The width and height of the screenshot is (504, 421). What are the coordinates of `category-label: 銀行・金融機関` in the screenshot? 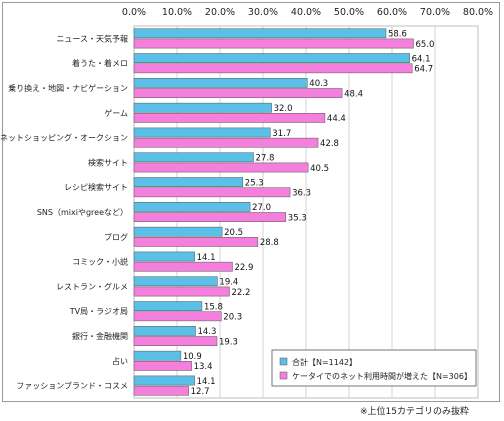 It's located at (100, 336).